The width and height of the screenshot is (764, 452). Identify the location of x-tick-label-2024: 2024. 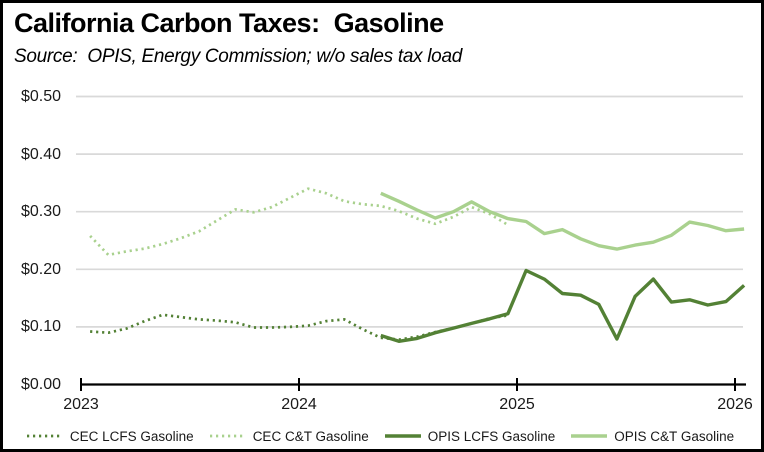
(299, 404).